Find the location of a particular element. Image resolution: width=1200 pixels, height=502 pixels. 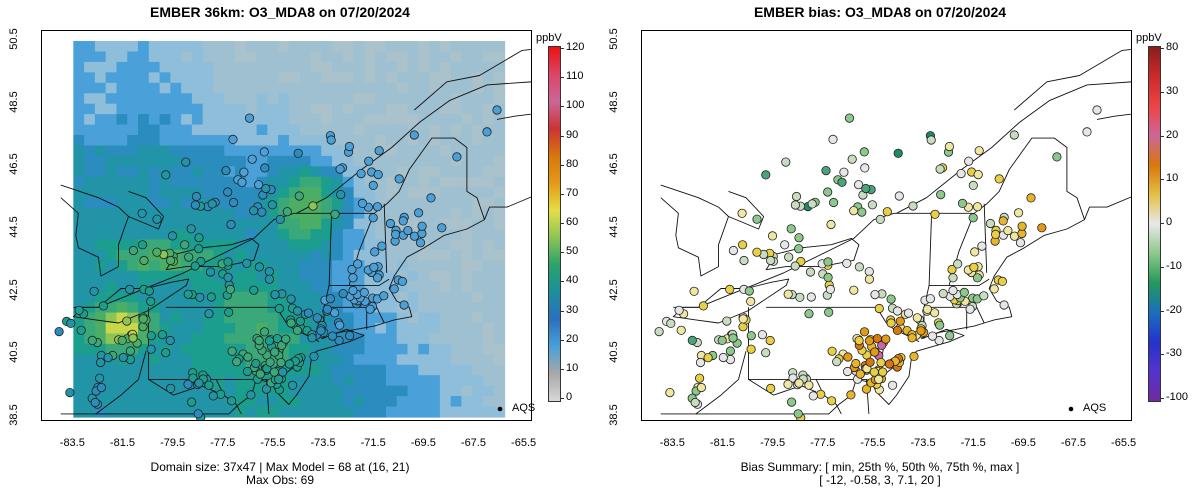

colorbar-tick-label: 30 is located at coordinates (1172, 90).